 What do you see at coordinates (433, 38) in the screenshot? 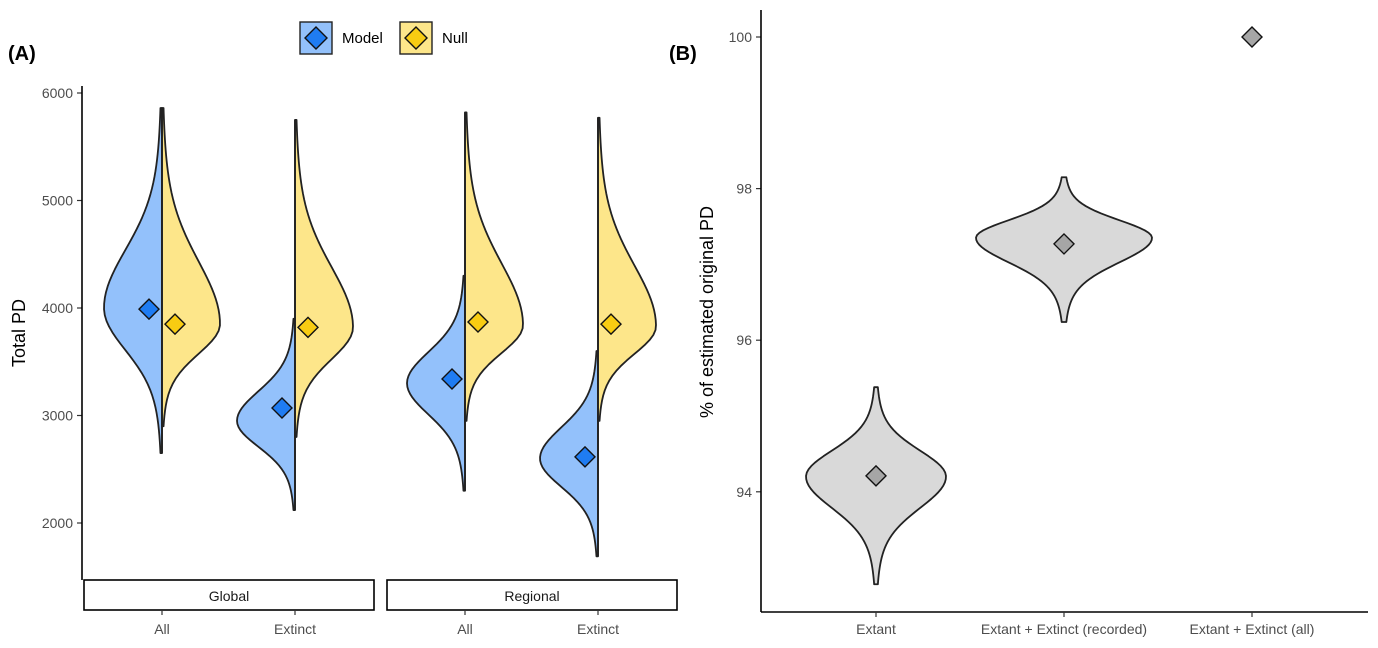
I see `legend-item-null: Null` at bounding box center [433, 38].